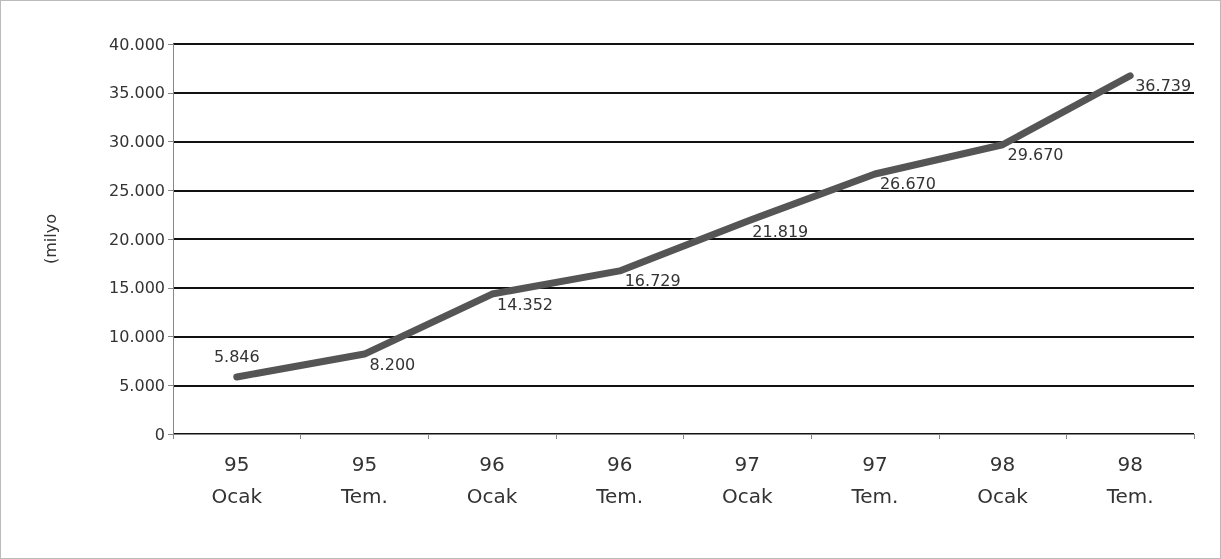 This screenshot has height=559, width=1221. I want to click on y-tick-label: 40.000, so click(137, 44).